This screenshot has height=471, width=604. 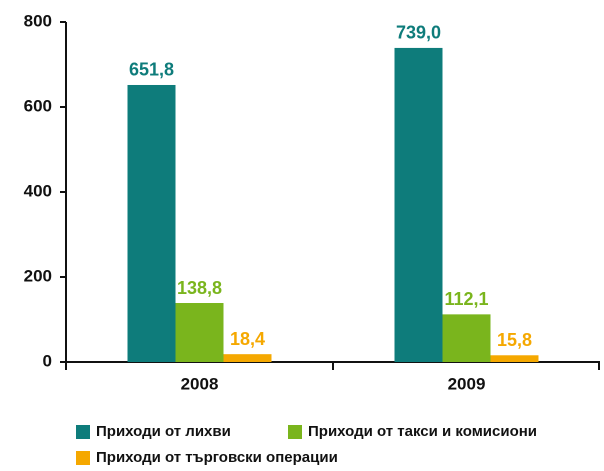 What do you see at coordinates (38, 105) in the screenshot?
I see `y-tick-label: 600` at bounding box center [38, 105].